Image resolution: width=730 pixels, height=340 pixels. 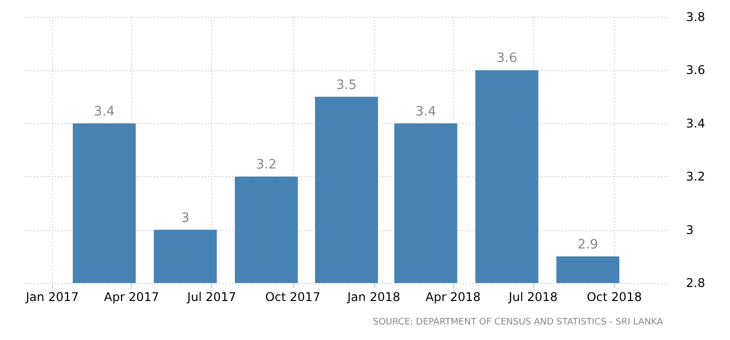 I want to click on data-label: 3, so click(x=185, y=218).